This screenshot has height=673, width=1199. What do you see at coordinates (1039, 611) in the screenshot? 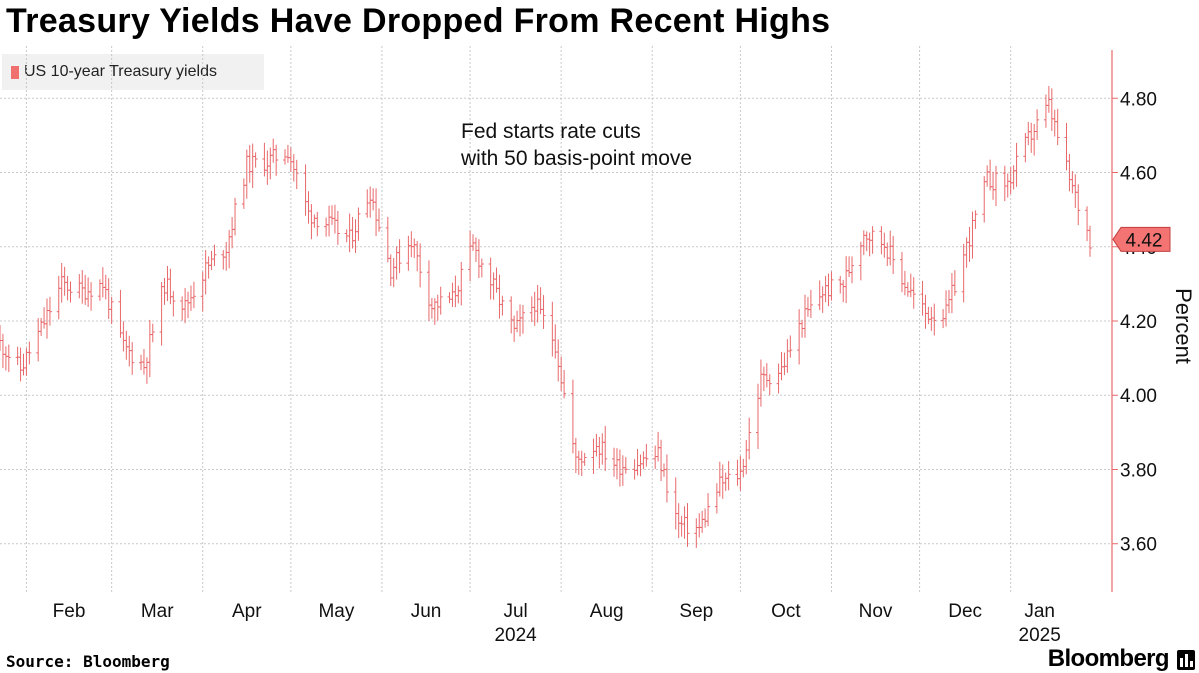
I see `x-tick-label: Jan` at bounding box center [1039, 611].